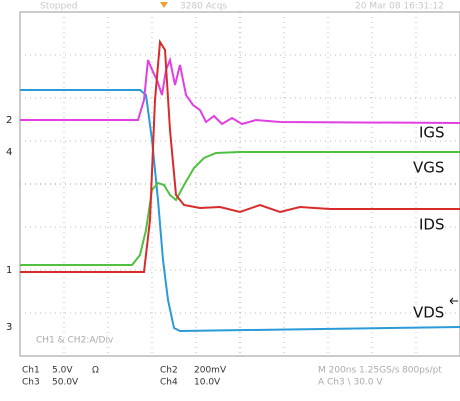  What do you see at coordinates (428, 313) in the screenshot?
I see `trace-label: VDS` at bounding box center [428, 313].